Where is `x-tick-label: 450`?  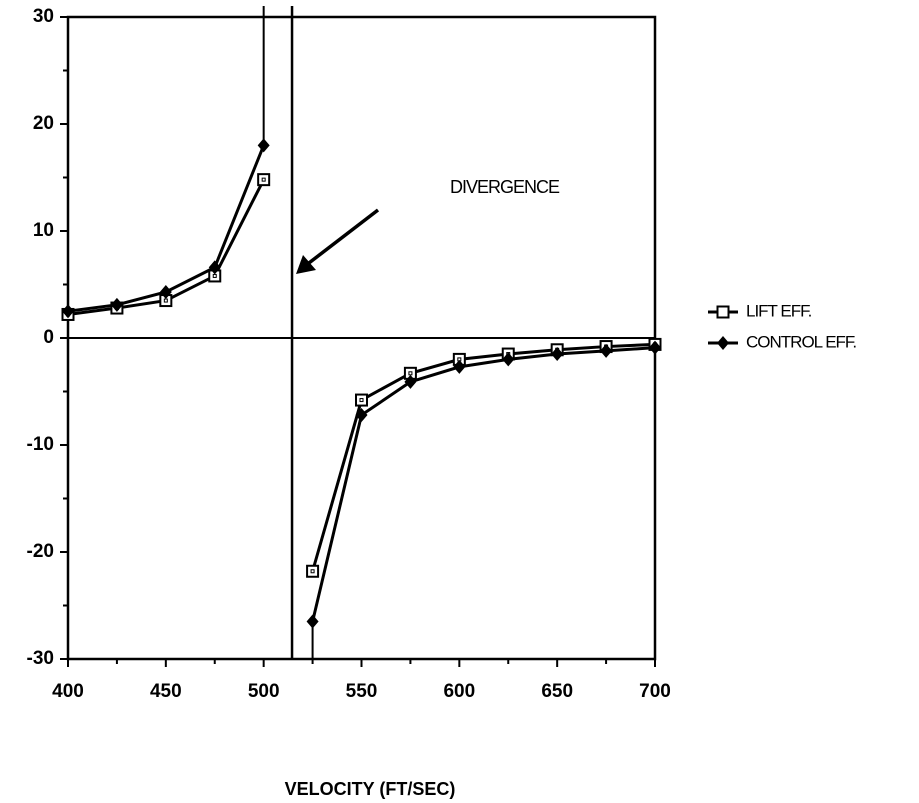
x-tick-label: 450 is located at coordinates (166, 691).